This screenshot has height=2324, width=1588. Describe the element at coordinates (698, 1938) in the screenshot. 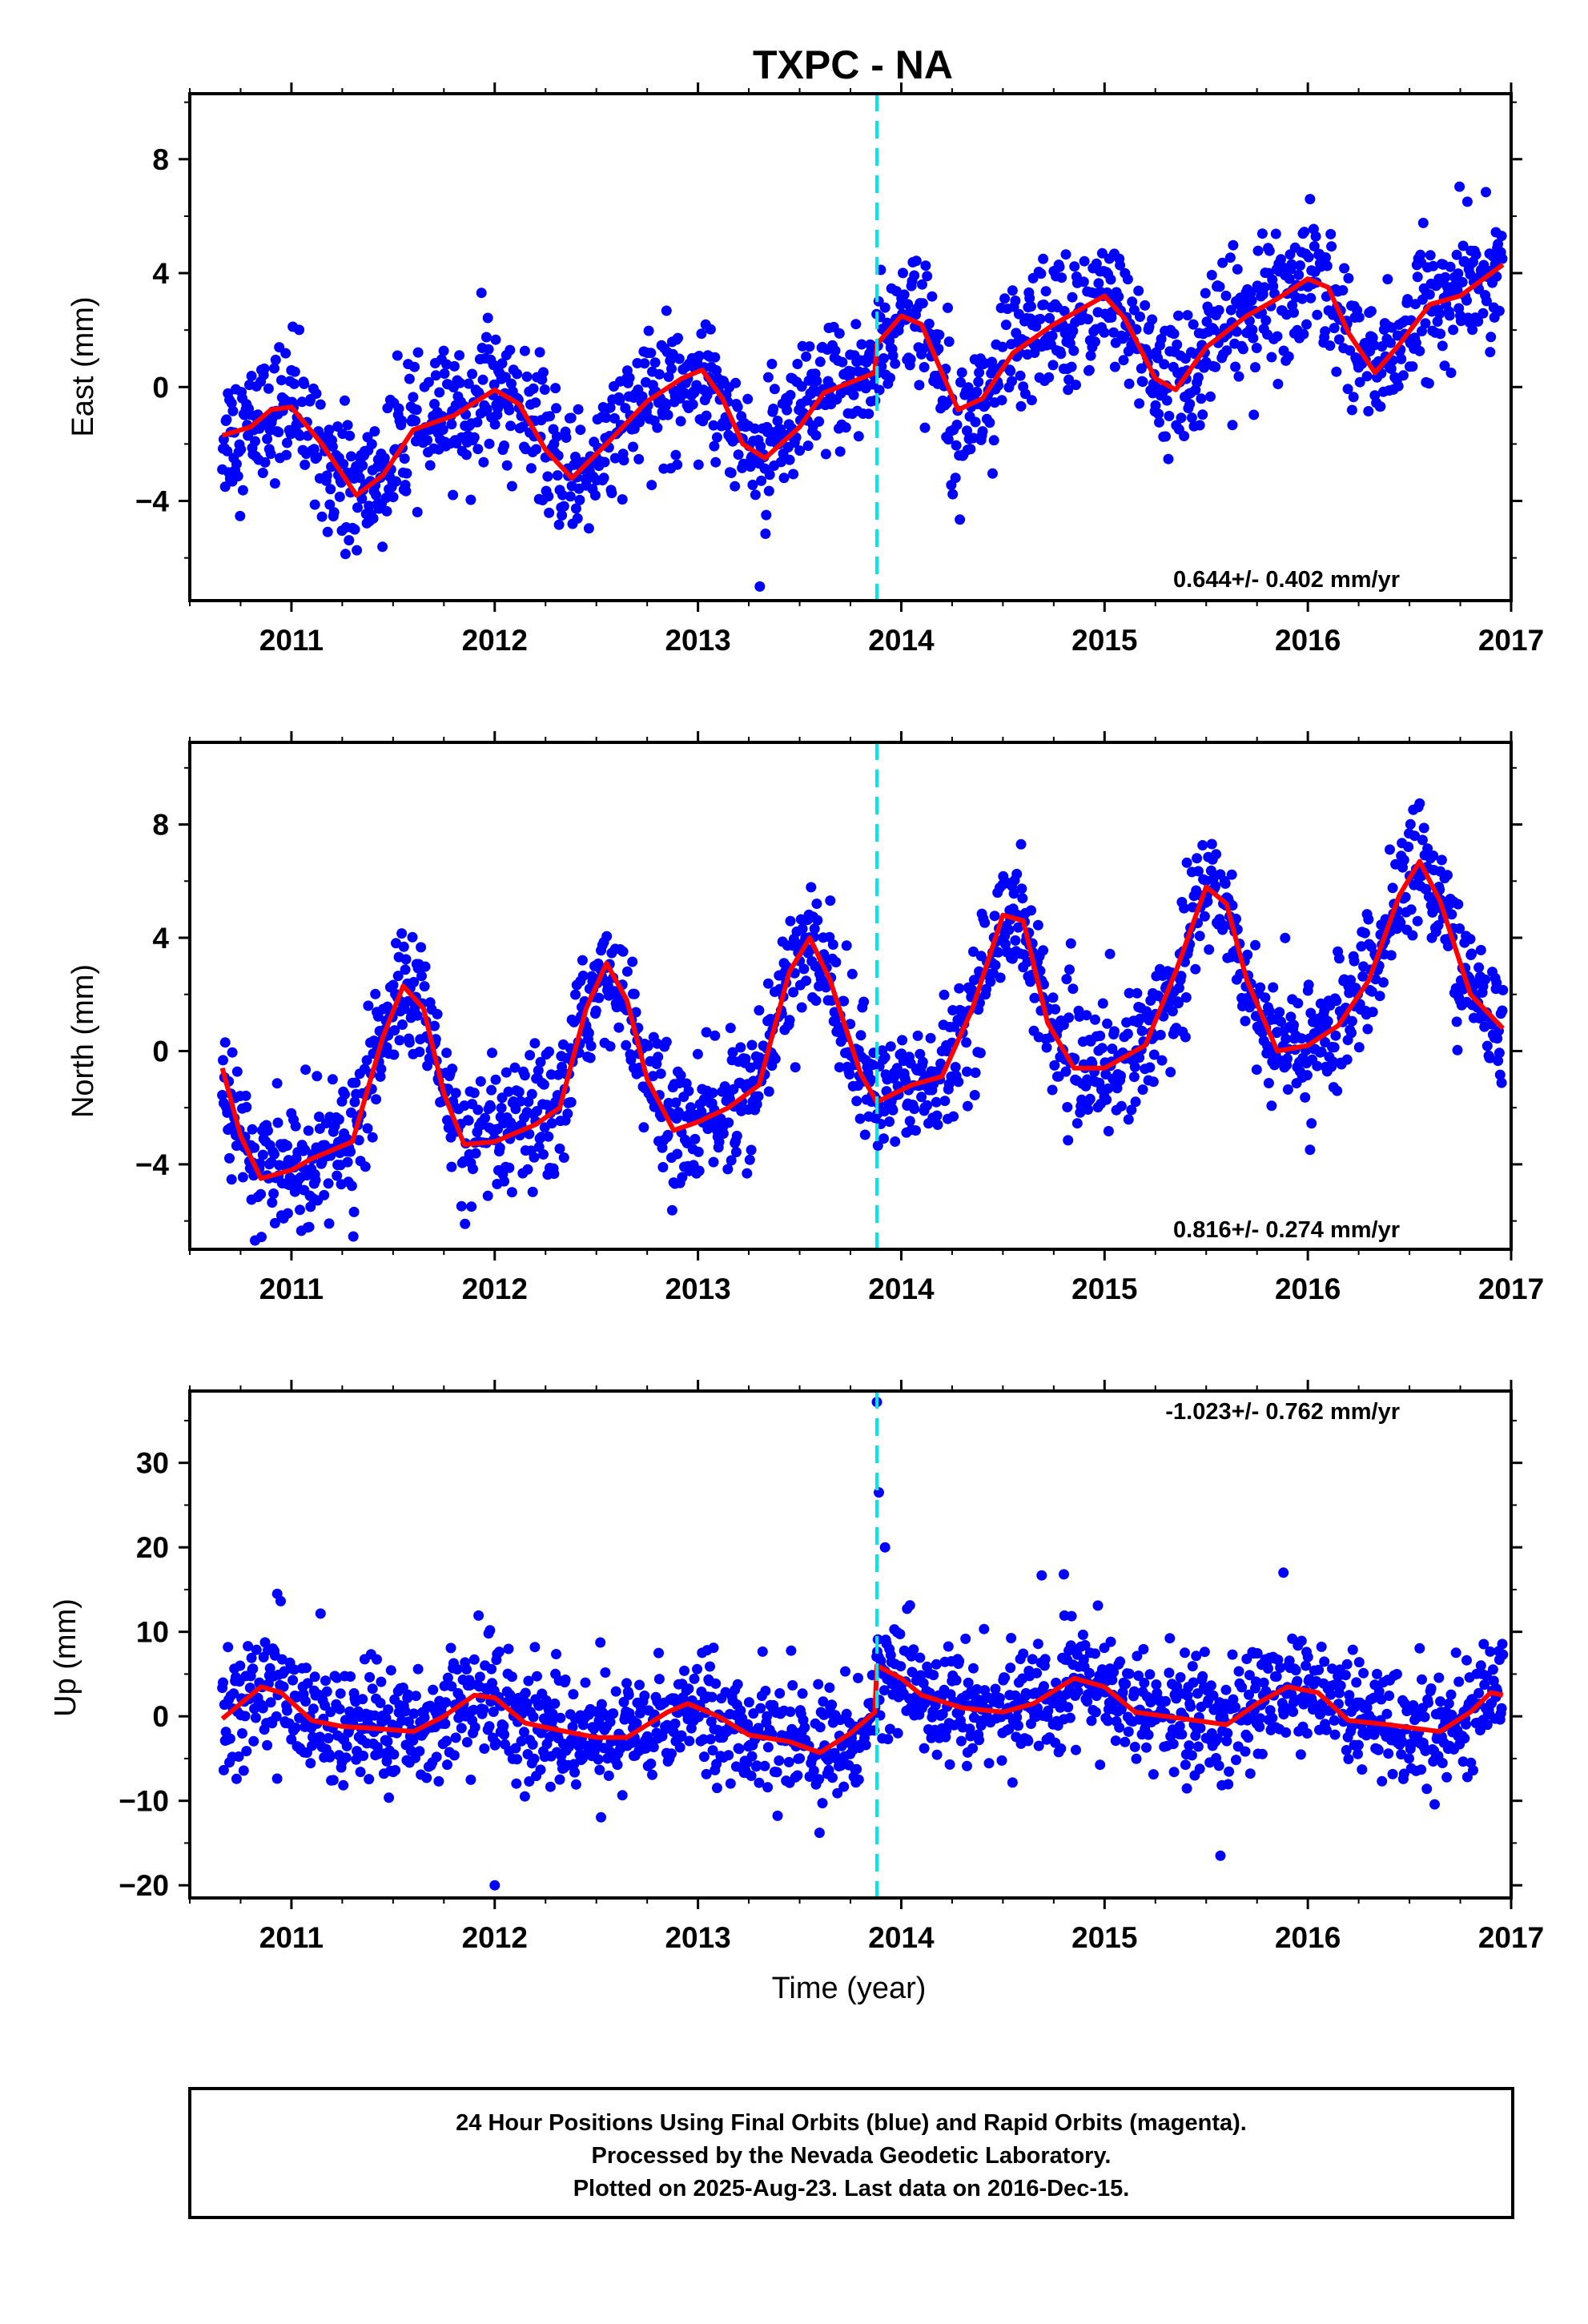

I see `x-tick-label: 2013` at that location.